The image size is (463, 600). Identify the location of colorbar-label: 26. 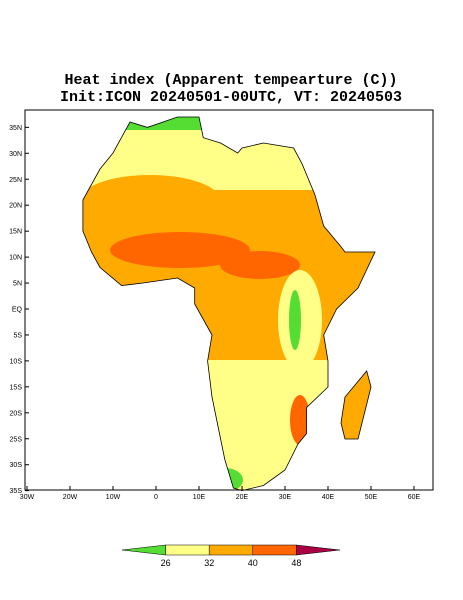
(166, 563).